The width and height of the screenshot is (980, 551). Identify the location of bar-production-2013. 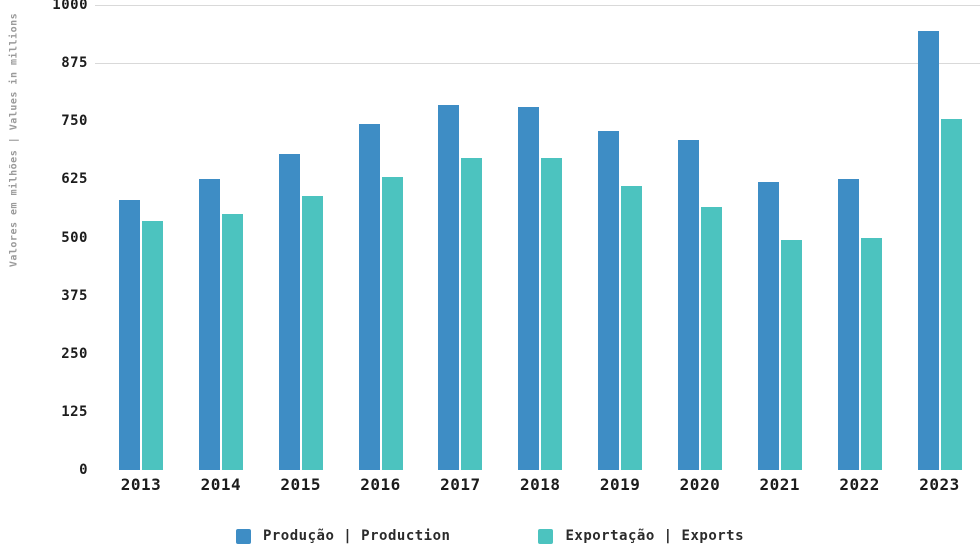
(129, 335).